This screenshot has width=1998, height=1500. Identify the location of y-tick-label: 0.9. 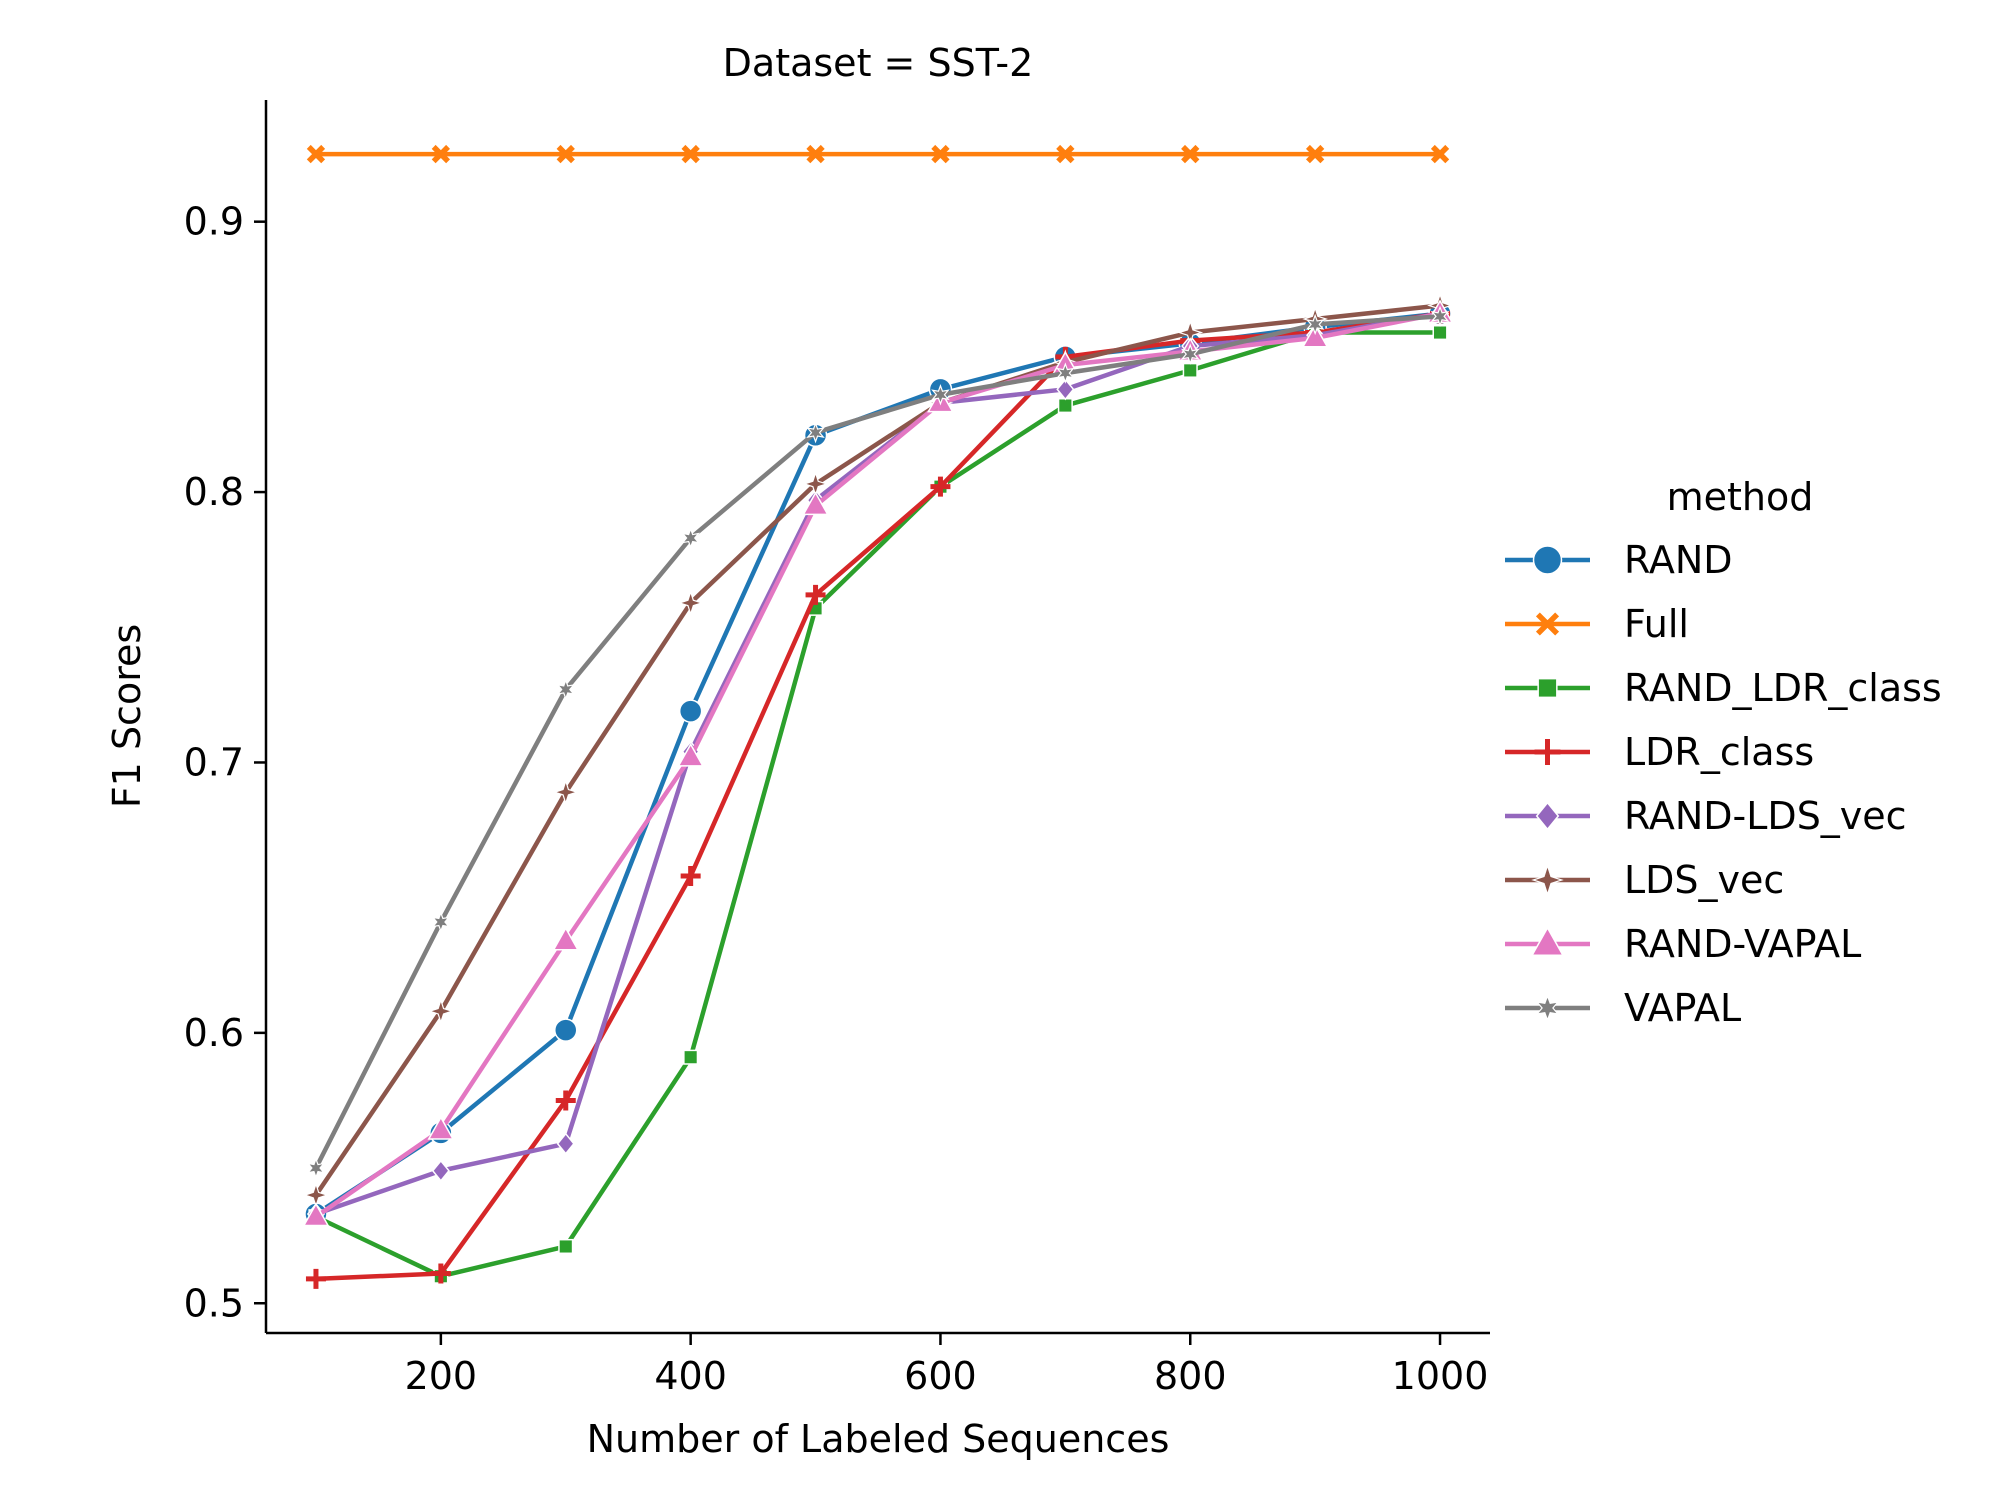
(214, 222).